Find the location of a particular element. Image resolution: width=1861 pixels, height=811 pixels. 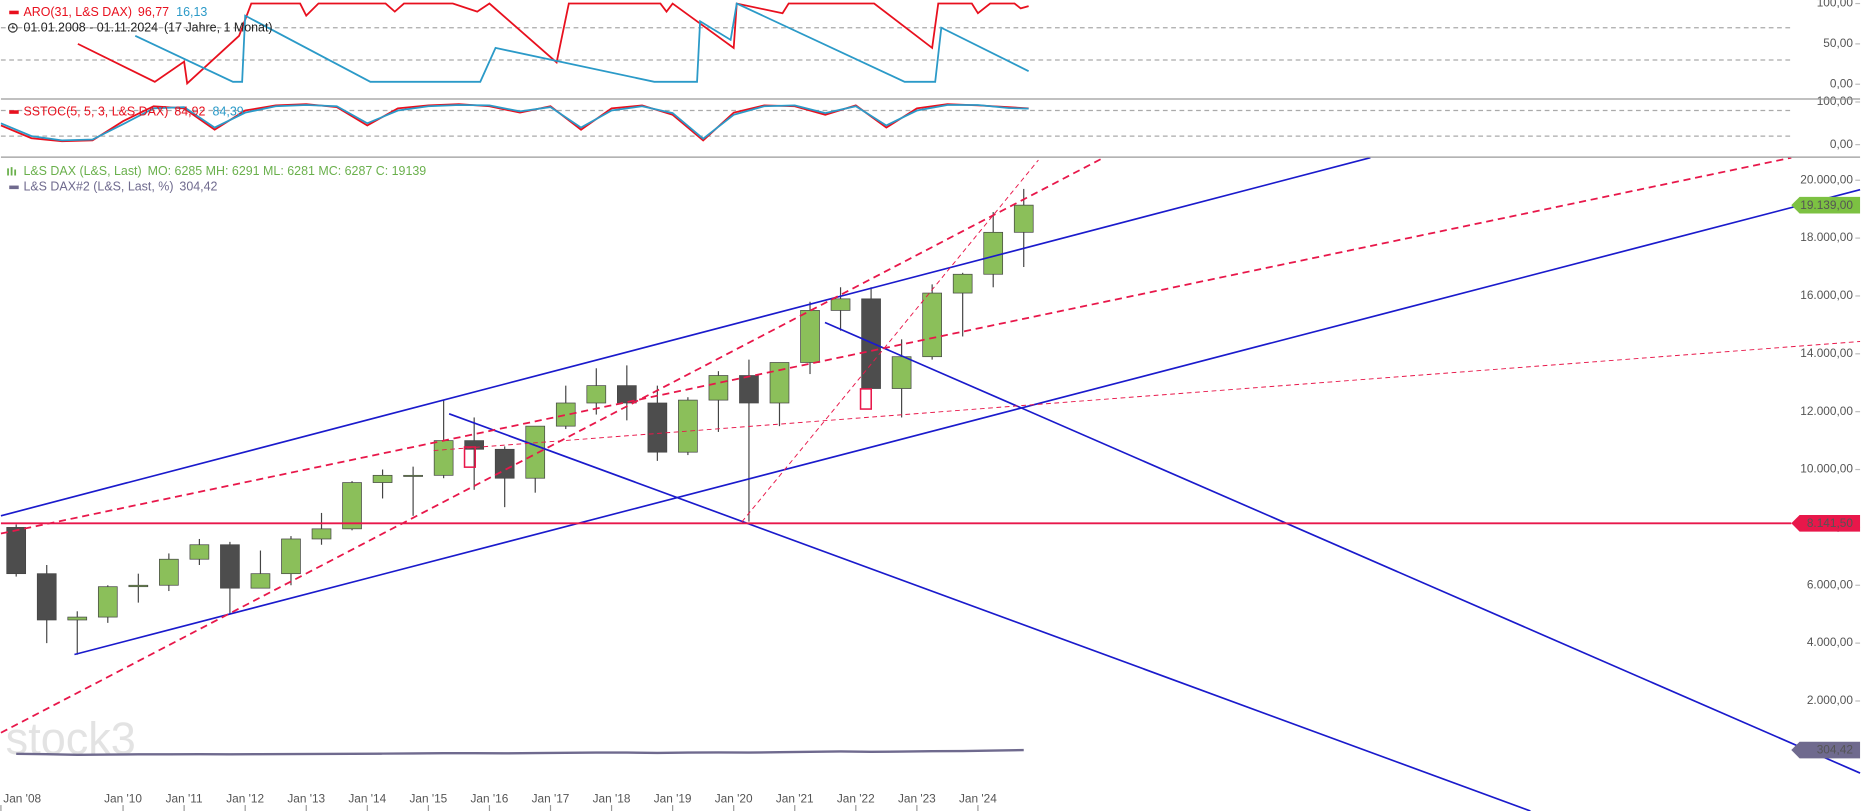

y-tick-label: 4.000,00 is located at coordinates (1830, 642).